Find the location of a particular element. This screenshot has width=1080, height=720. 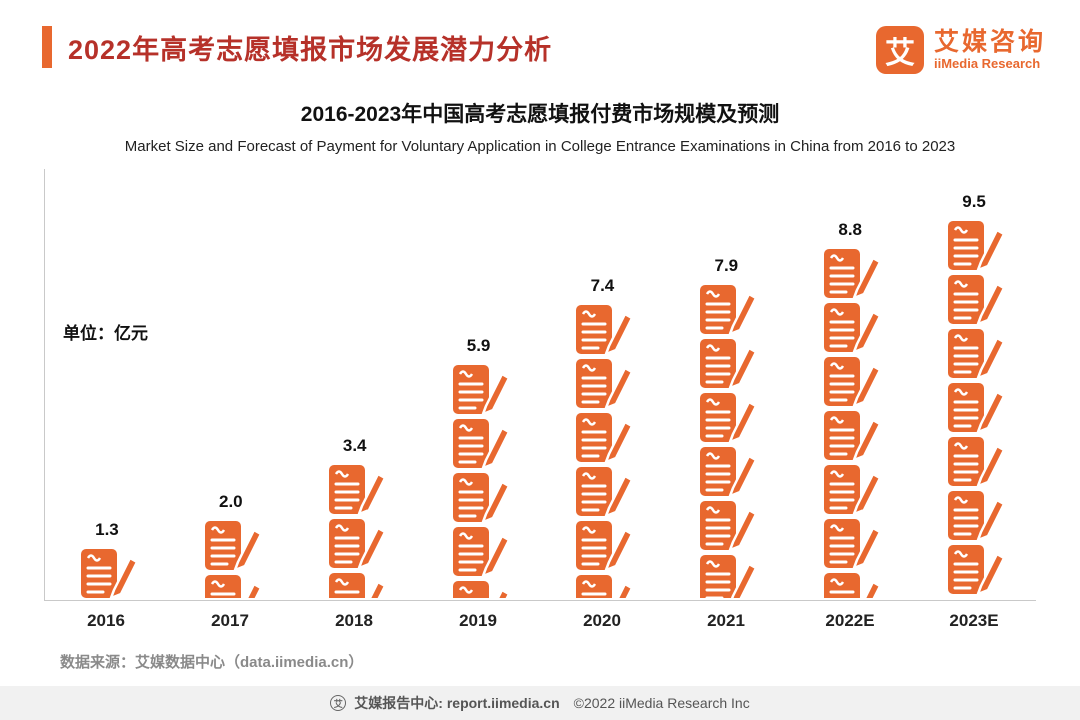

x-axis-label: 2017 is located at coordinates (230, 620).